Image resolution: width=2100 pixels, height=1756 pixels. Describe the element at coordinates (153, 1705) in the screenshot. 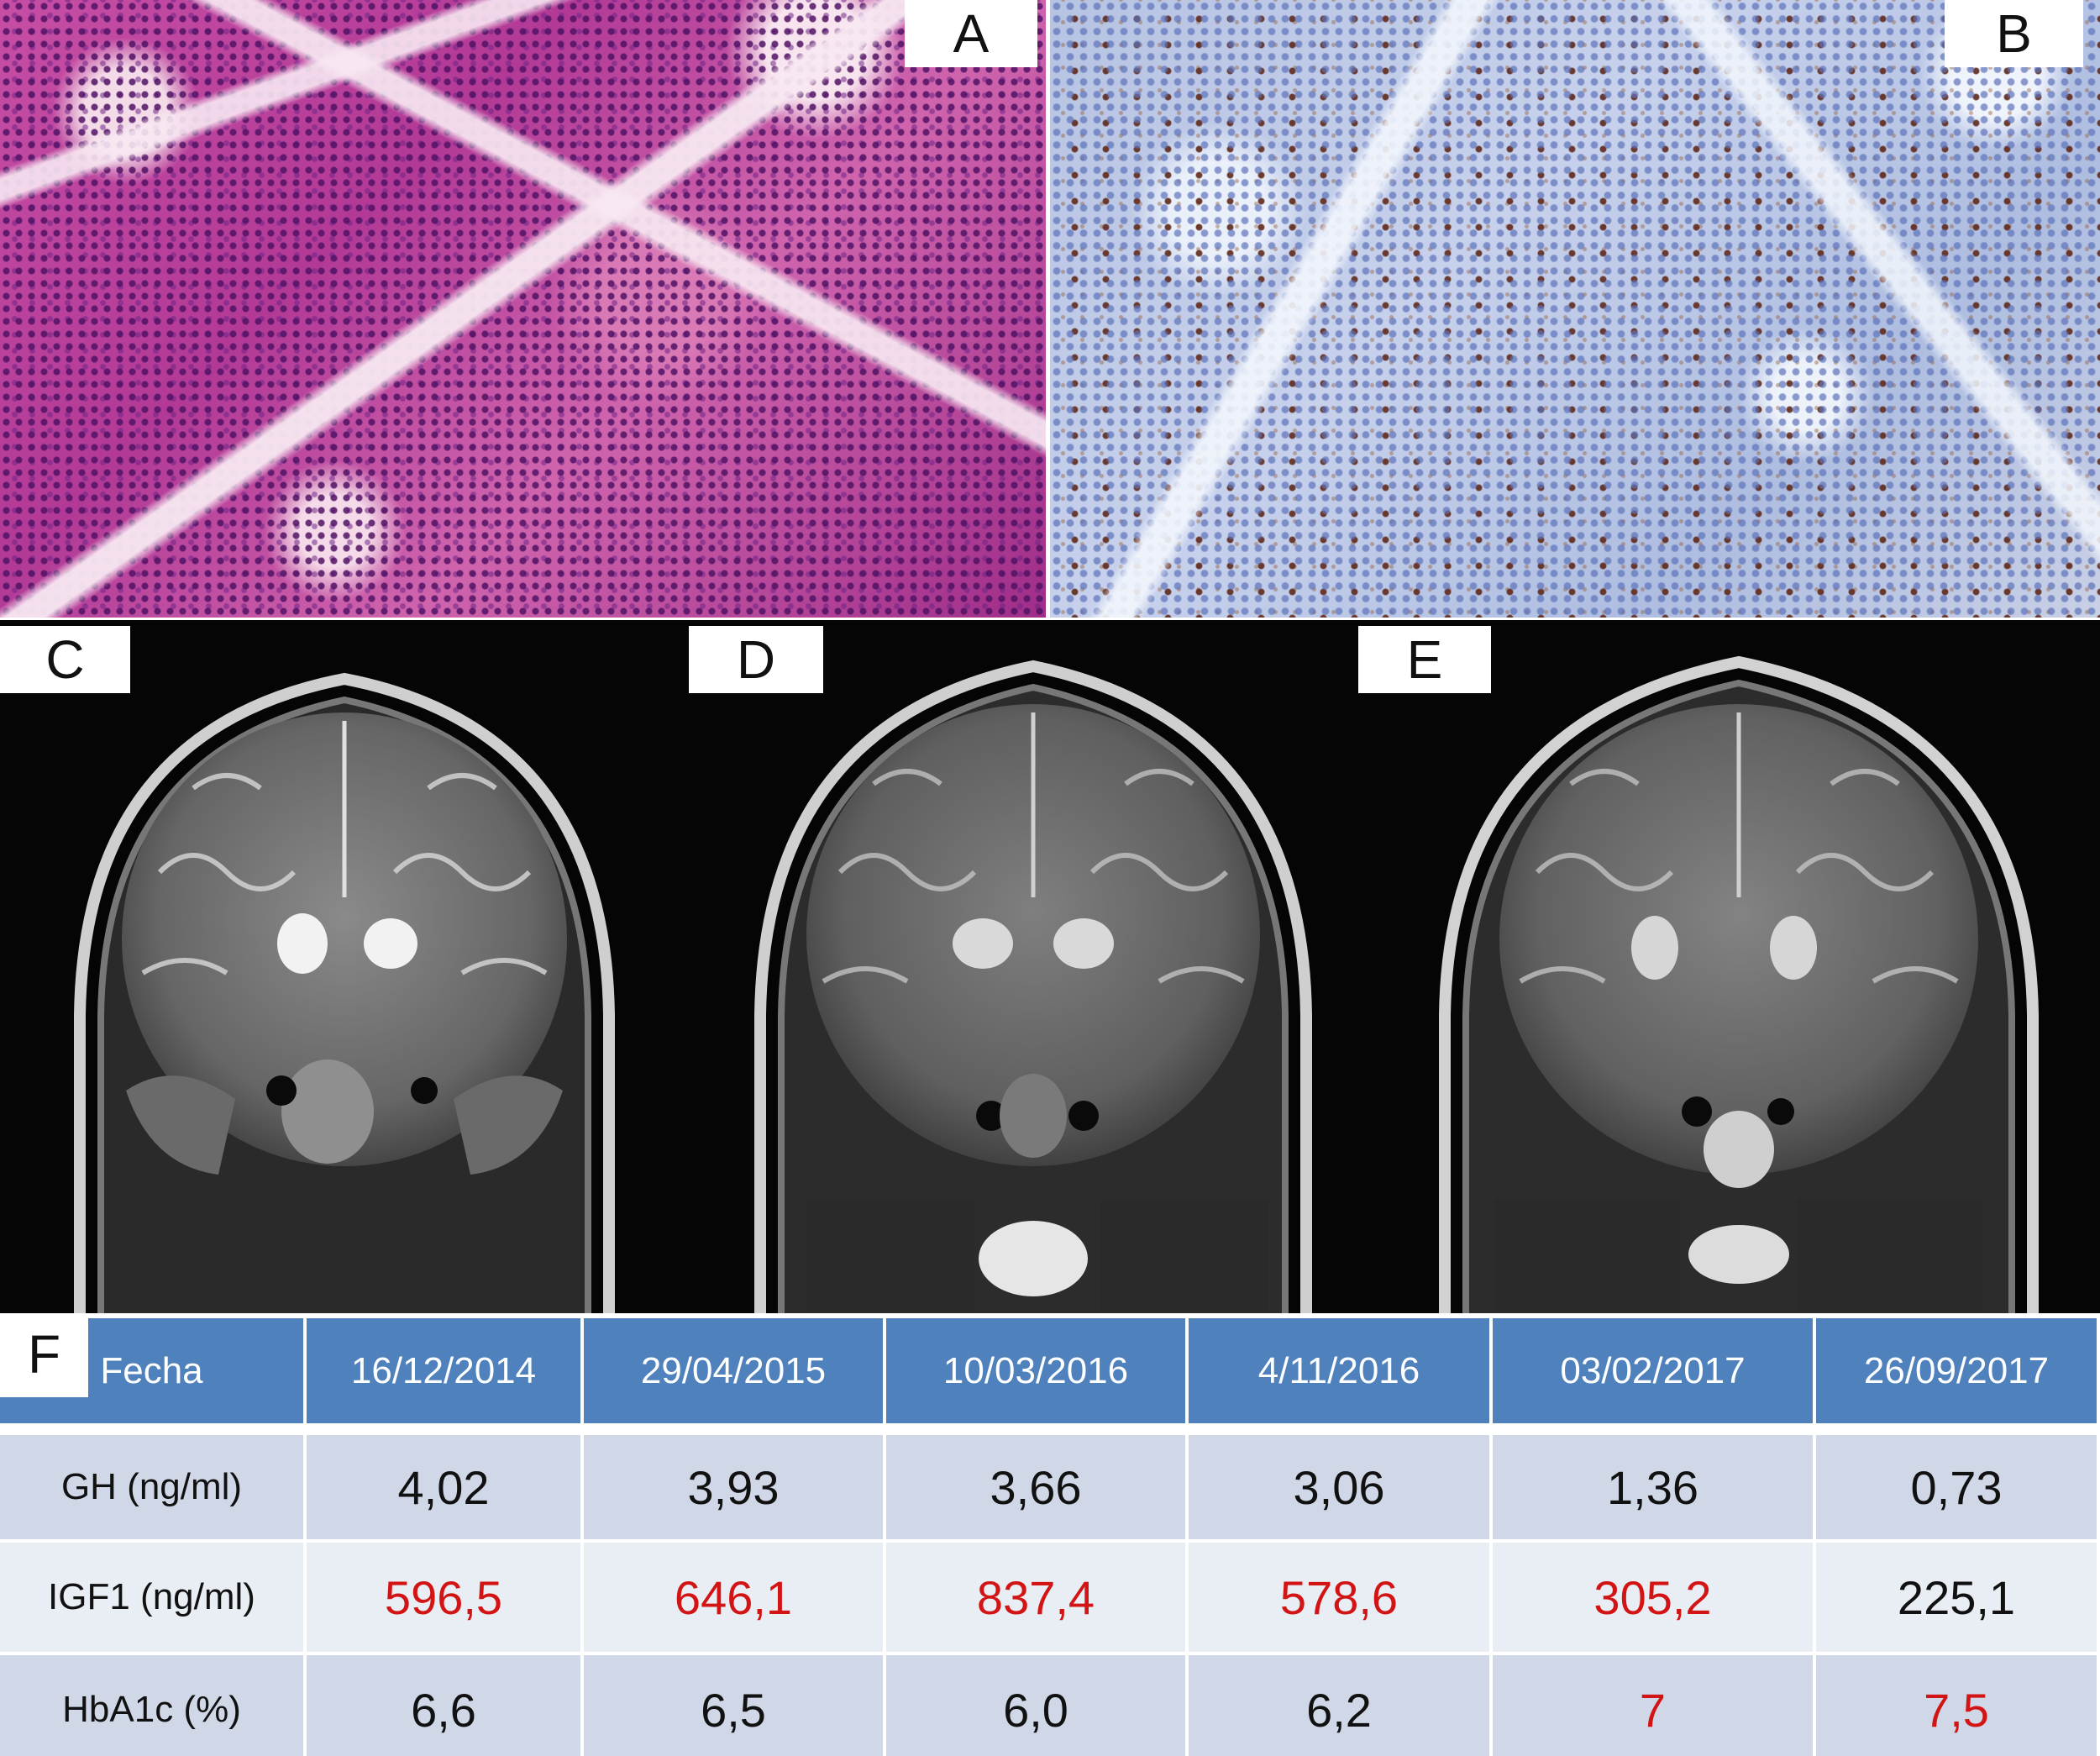

I see `row-label: HbA1c (%)` at that location.